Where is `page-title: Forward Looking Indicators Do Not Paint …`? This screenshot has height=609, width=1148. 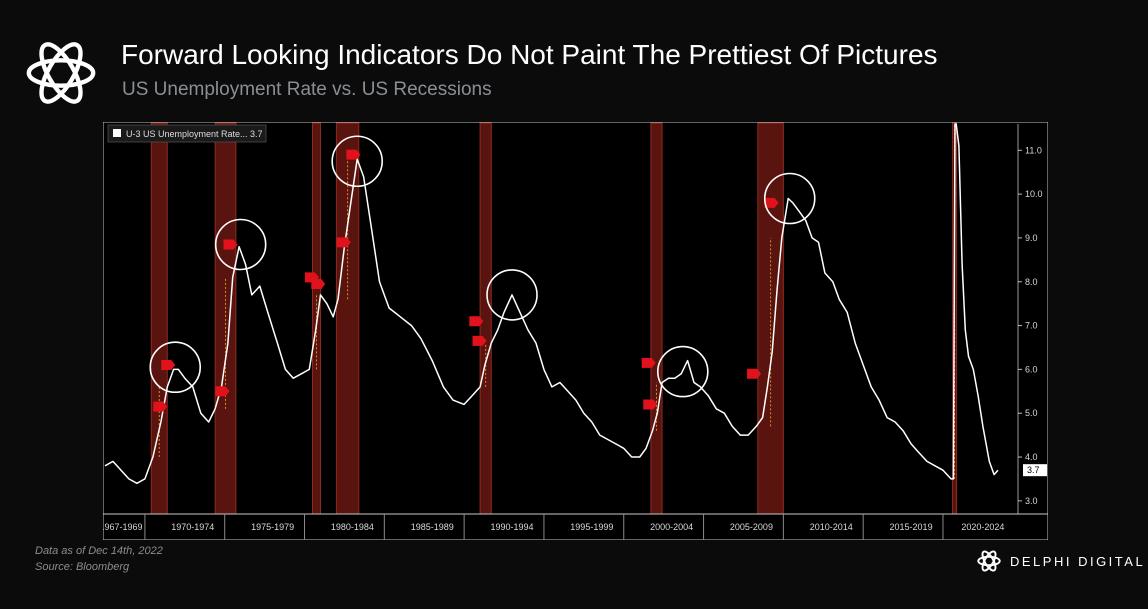 page-title: Forward Looking Indicators Do Not Paint … is located at coordinates (529, 54).